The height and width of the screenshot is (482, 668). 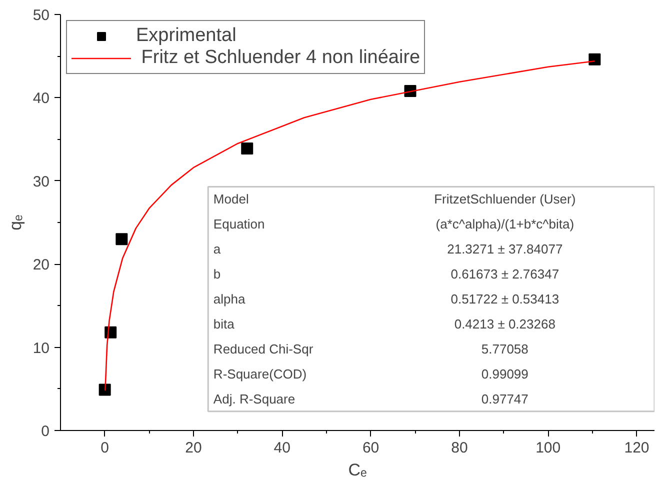 I want to click on legend-label: Exprimental, so click(x=186, y=36).